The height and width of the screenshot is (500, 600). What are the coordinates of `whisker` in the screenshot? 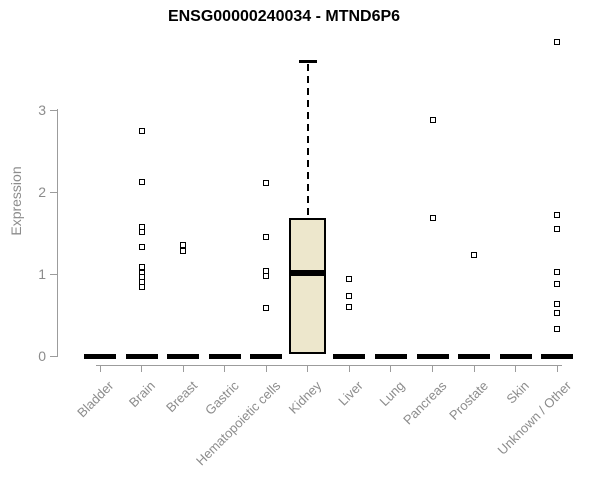 It's located at (307, 141).